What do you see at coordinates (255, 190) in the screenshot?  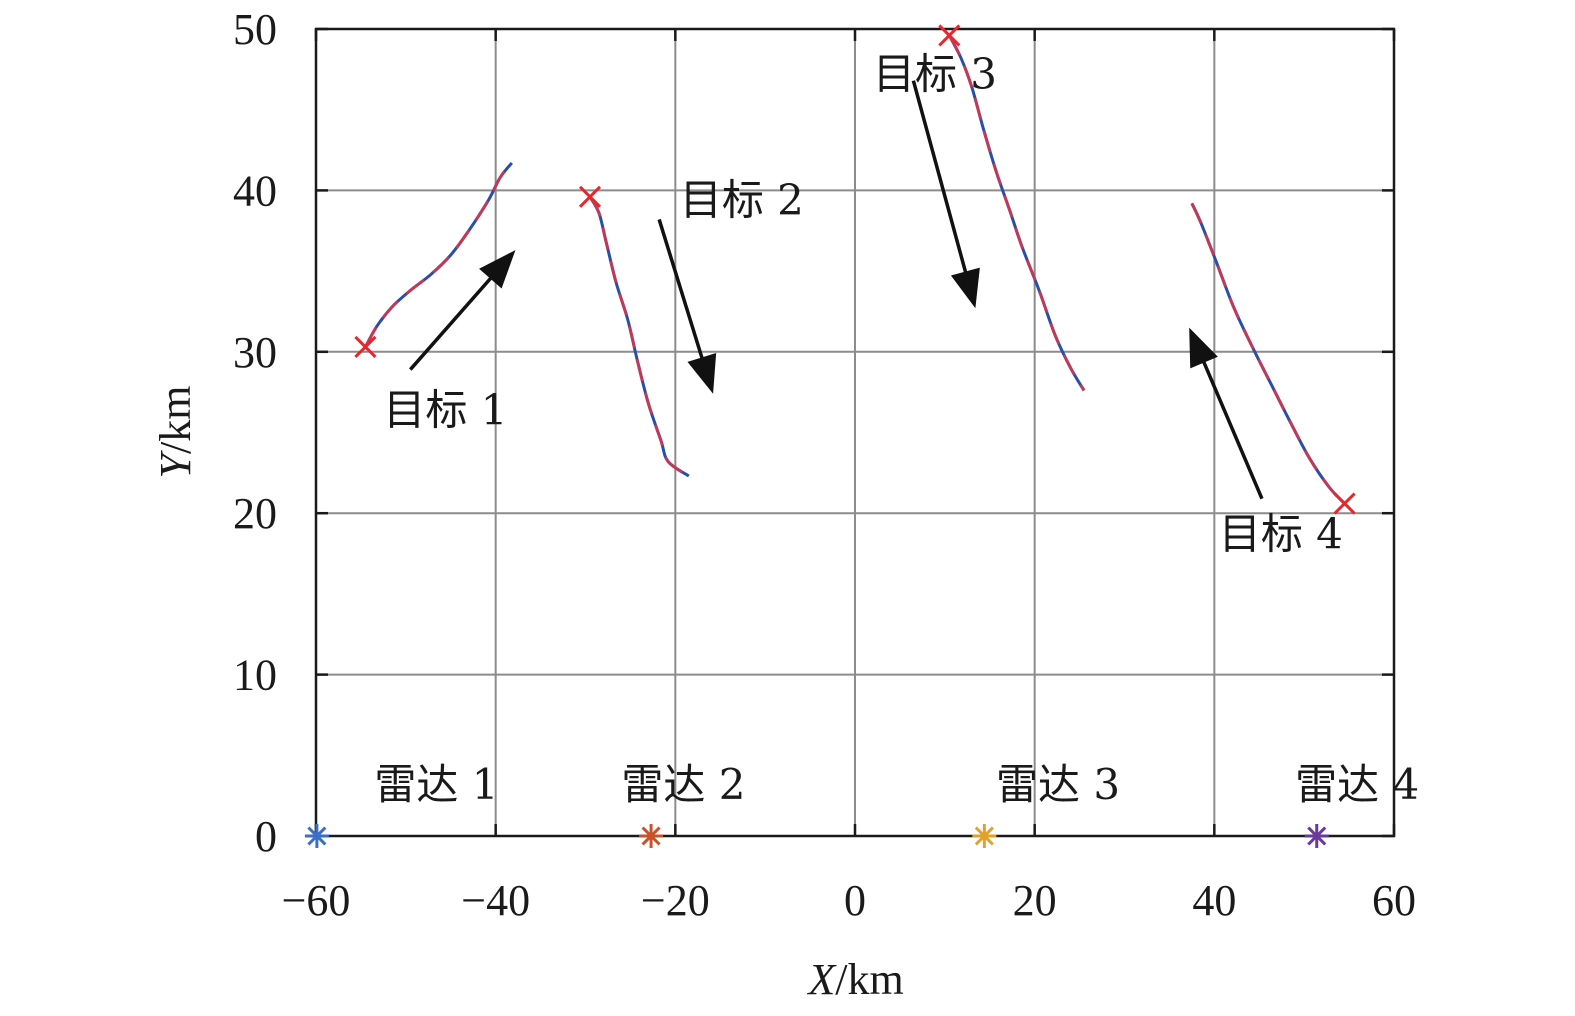 I see `y-tick-label: 40` at bounding box center [255, 190].